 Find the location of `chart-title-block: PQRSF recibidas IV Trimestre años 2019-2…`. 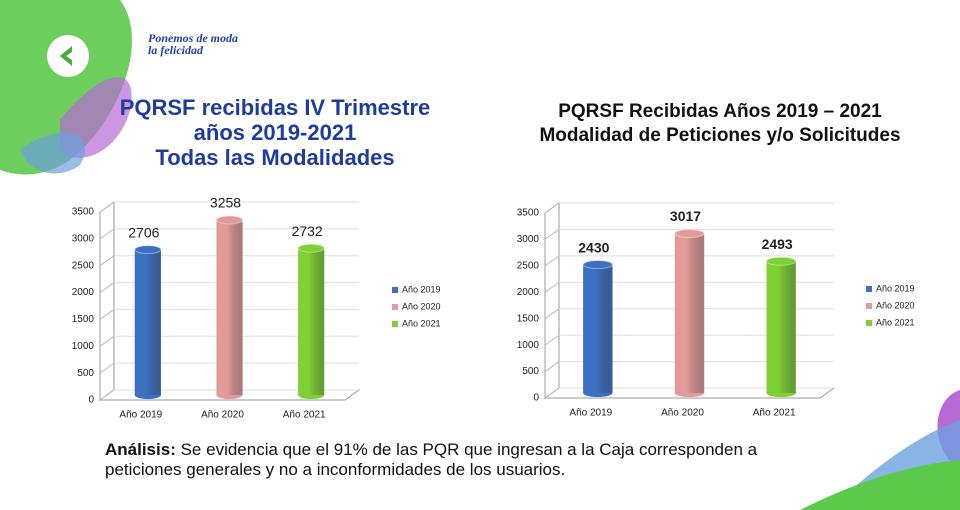

chart-title-block: PQRSF recibidas IV Trimestre años 2019-2… is located at coordinates (275, 132).